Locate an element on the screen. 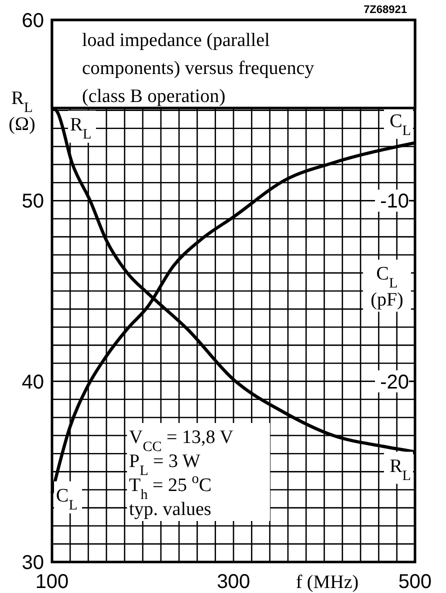 The width and height of the screenshot is (446, 593). y-tick-label: 30 is located at coordinates (33, 563).